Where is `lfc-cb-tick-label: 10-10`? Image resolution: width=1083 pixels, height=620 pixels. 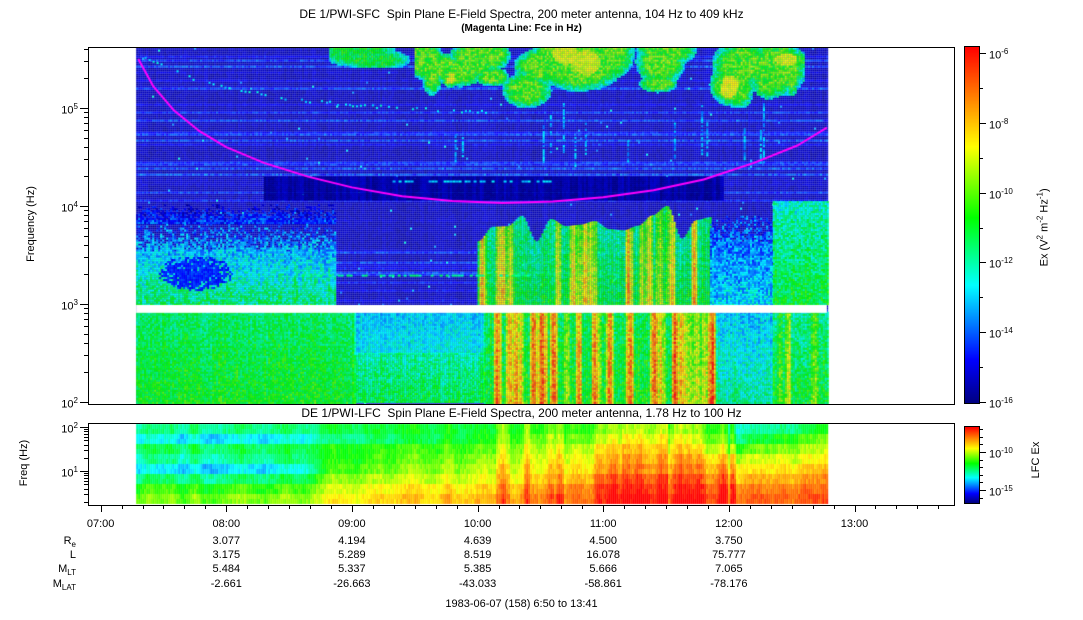
lfc-cb-tick-label: 10-10 is located at coordinates (1001, 453).